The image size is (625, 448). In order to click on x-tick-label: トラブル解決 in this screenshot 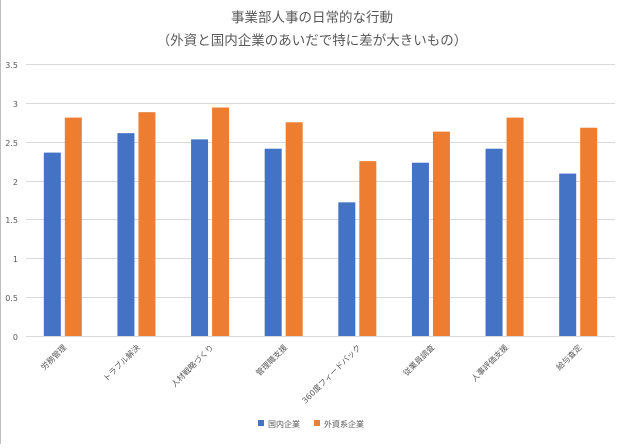, I will do `click(121, 362)`.